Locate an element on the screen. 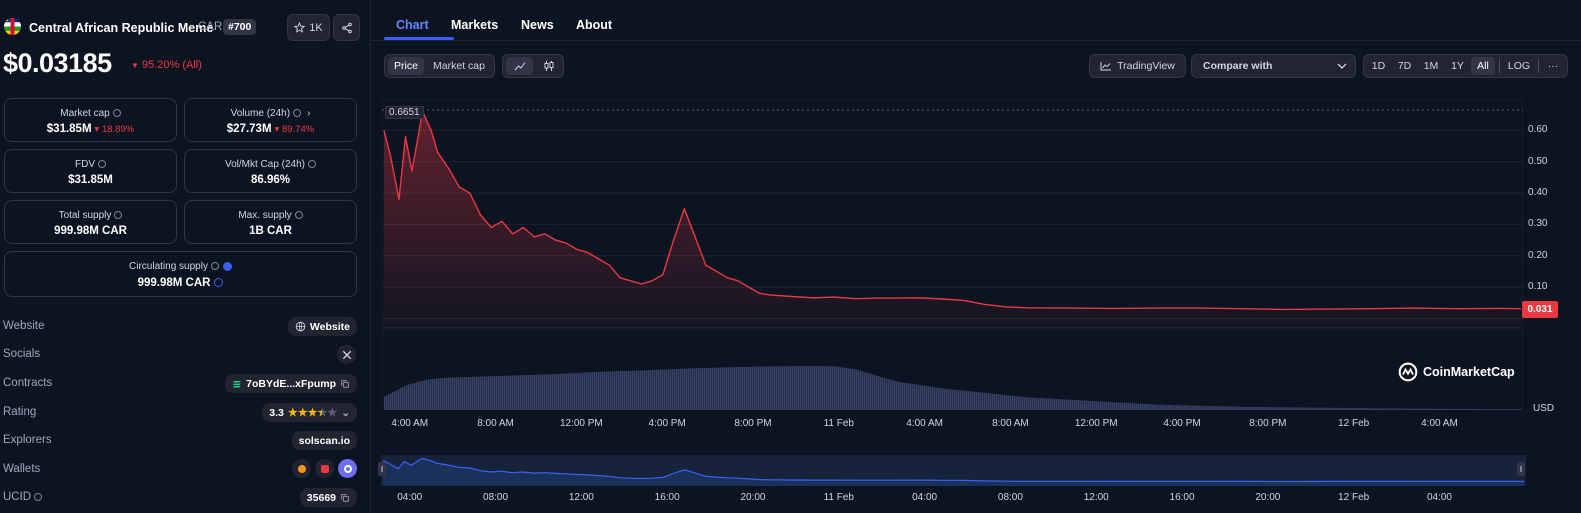 The height and width of the screenshot is (513, 1581). range-1d: 1D is located at coordinates (1378, 66).